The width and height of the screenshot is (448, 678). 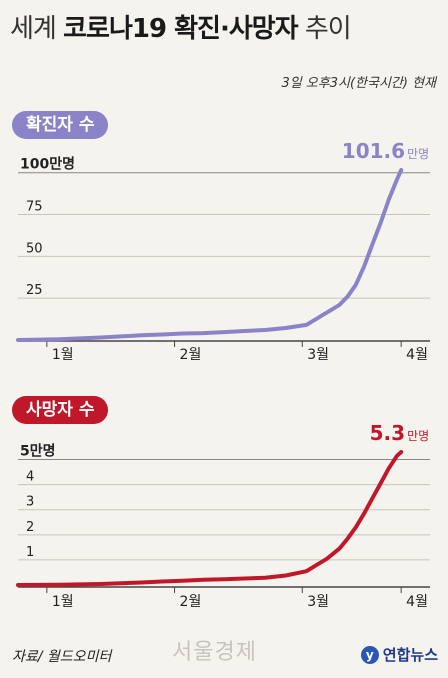 What do you see at coordinates (358, 83) in the screenshot?
I see `subtitle: 3일 오후3시(한국시간) 현재` at bounding box center [358, 83].